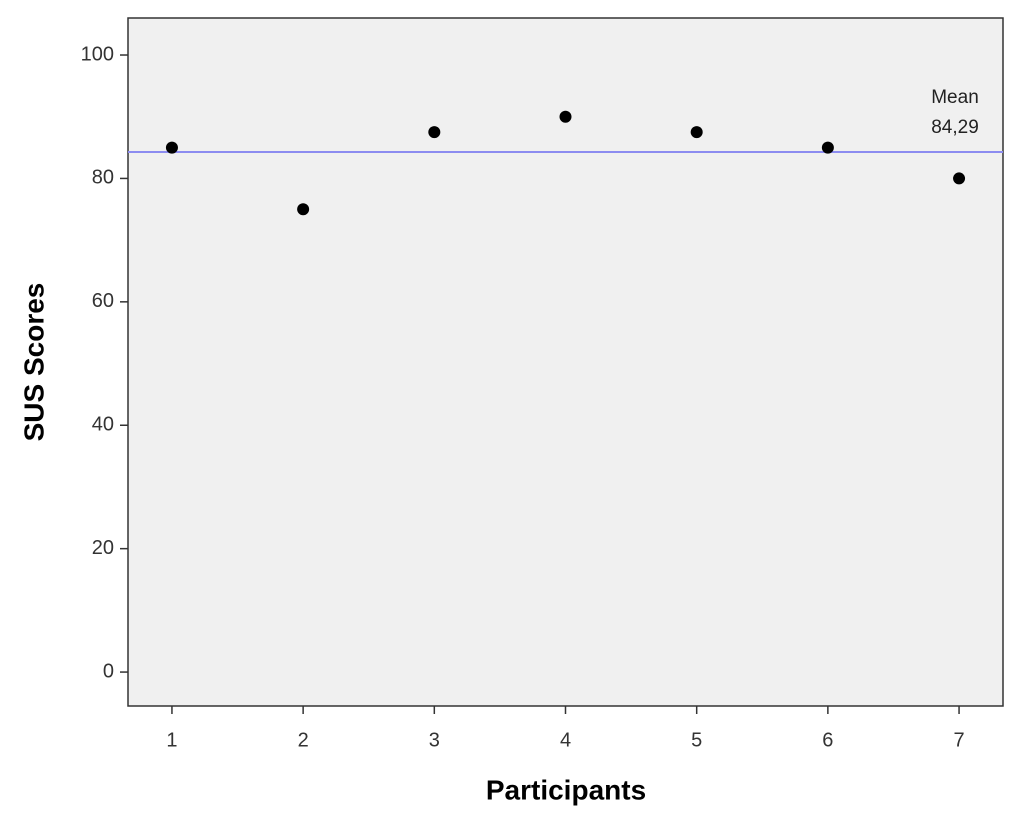  I want to click on x-tick-label: 3, so click(434, 740).